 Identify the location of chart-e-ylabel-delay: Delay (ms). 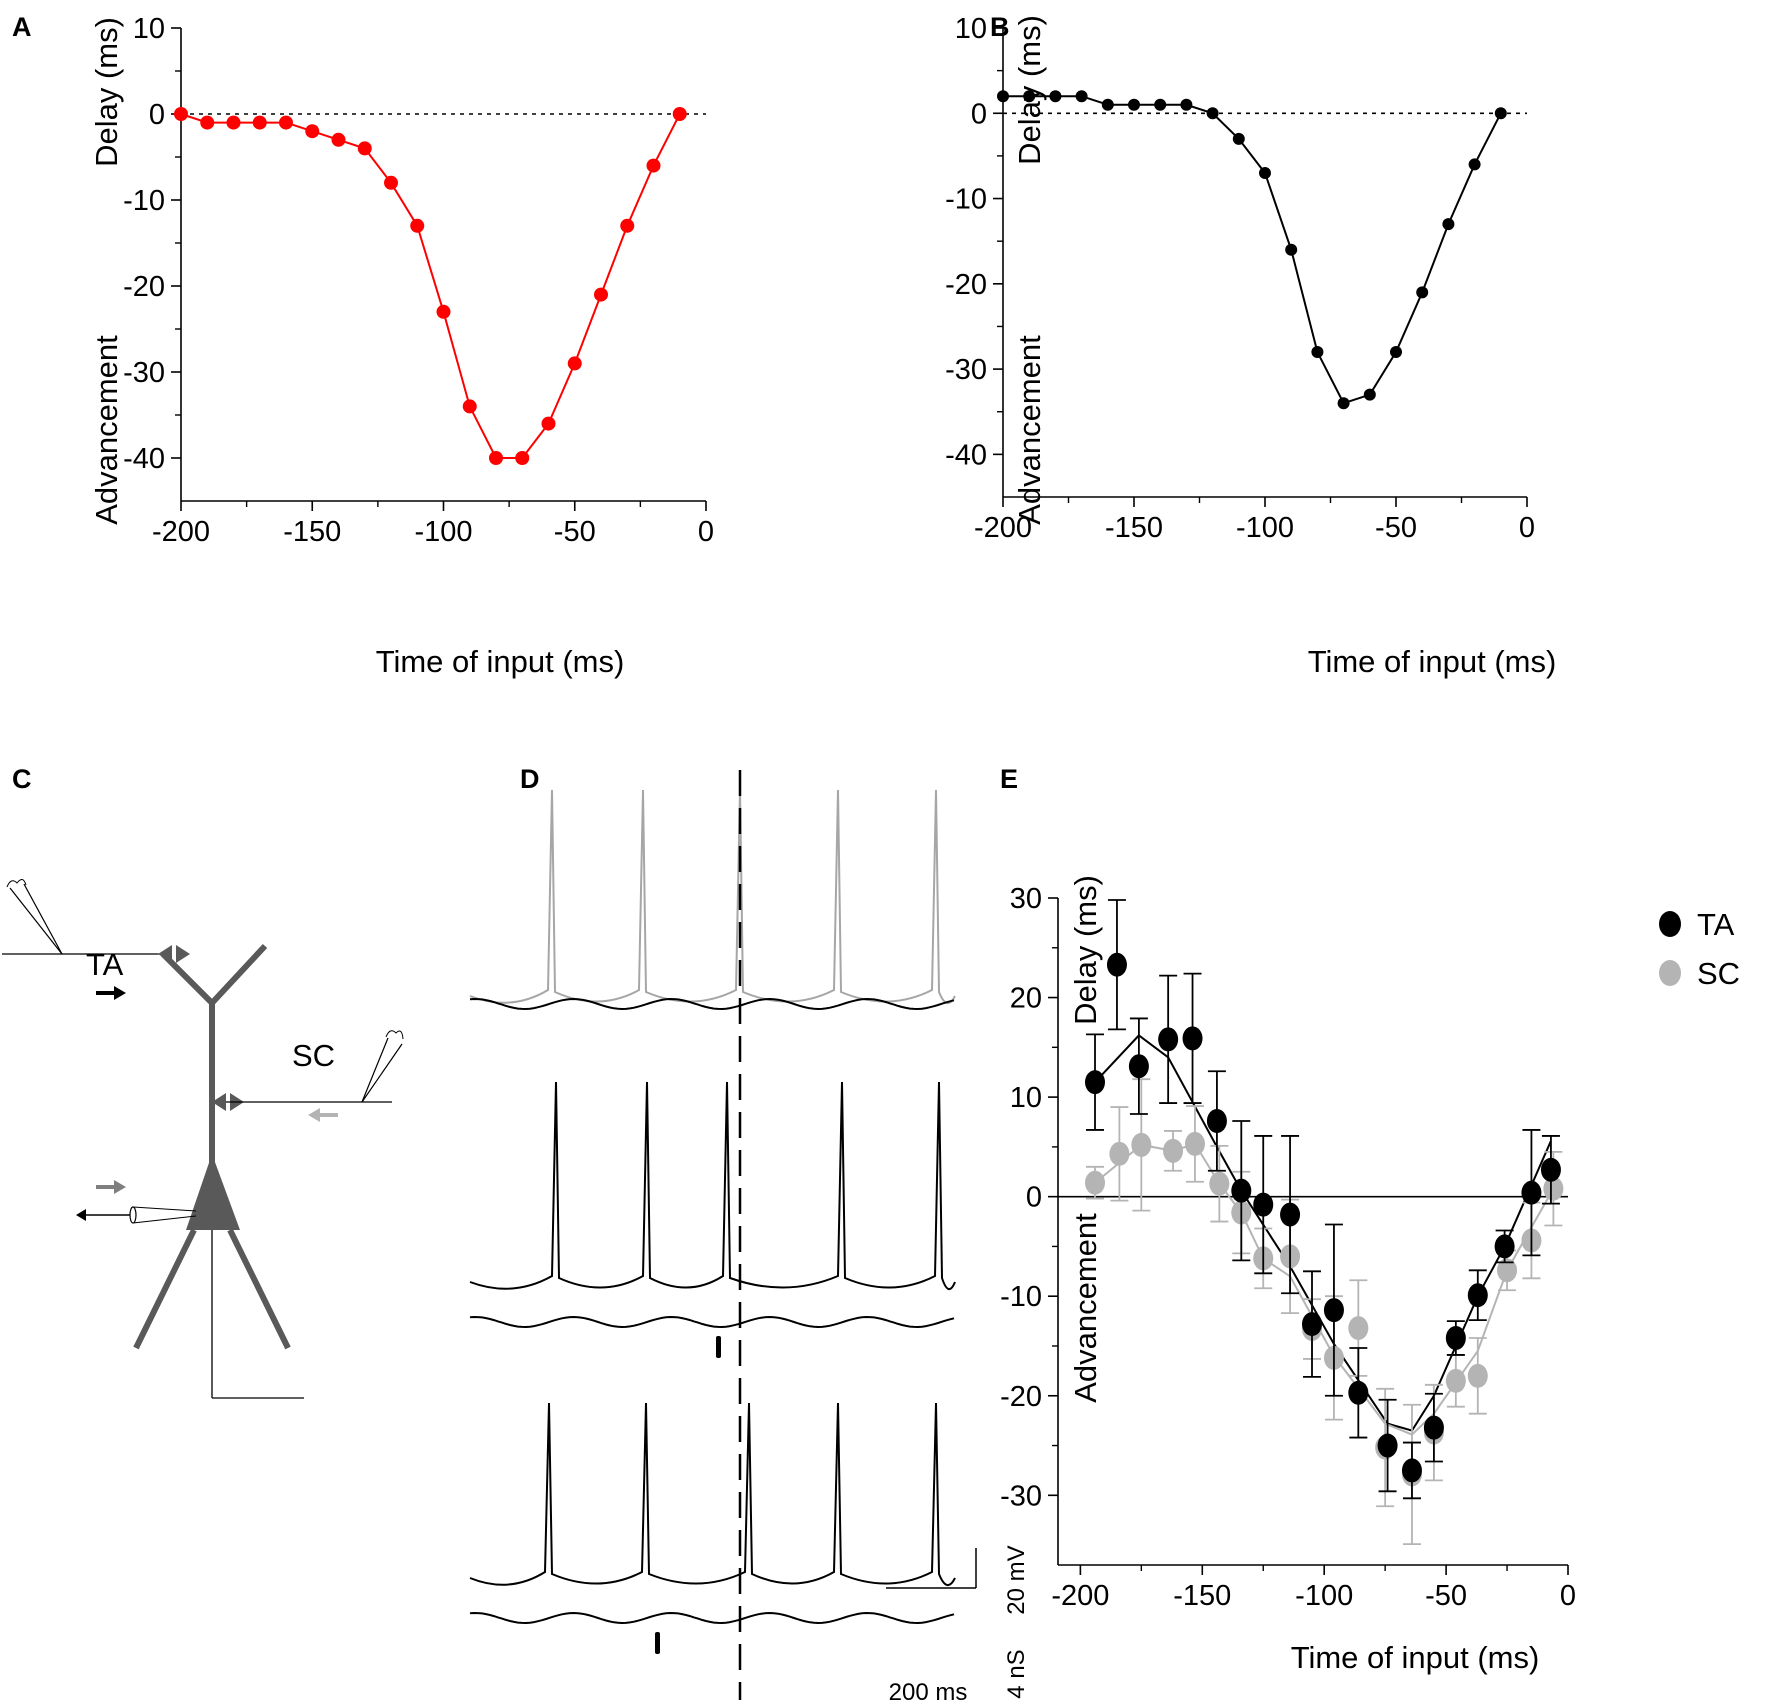
(1085, 950).